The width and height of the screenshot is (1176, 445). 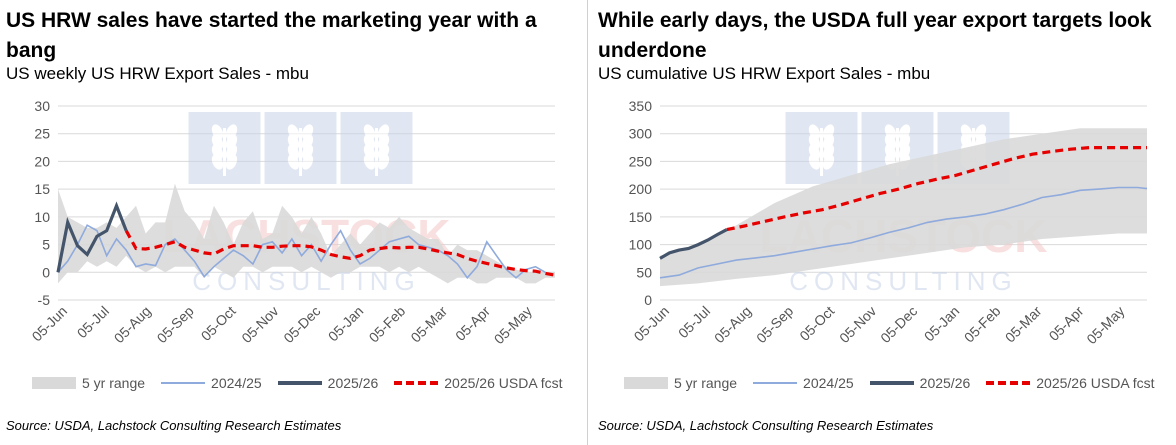 I want to click on chart-subtitle: US cumulative US HRW Export Sales - mbu, so click(x=764, y=73).